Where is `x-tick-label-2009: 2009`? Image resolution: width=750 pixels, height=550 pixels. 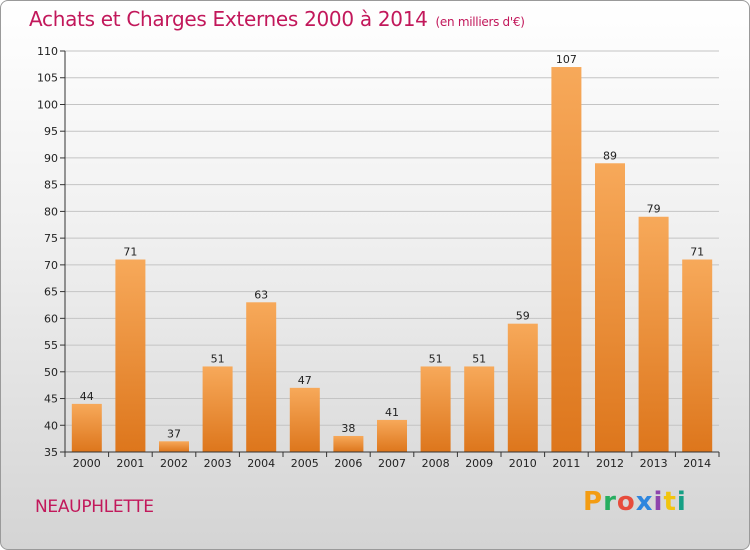 x-tick-label-2009: 2009 is located at coordinates (479, 463).